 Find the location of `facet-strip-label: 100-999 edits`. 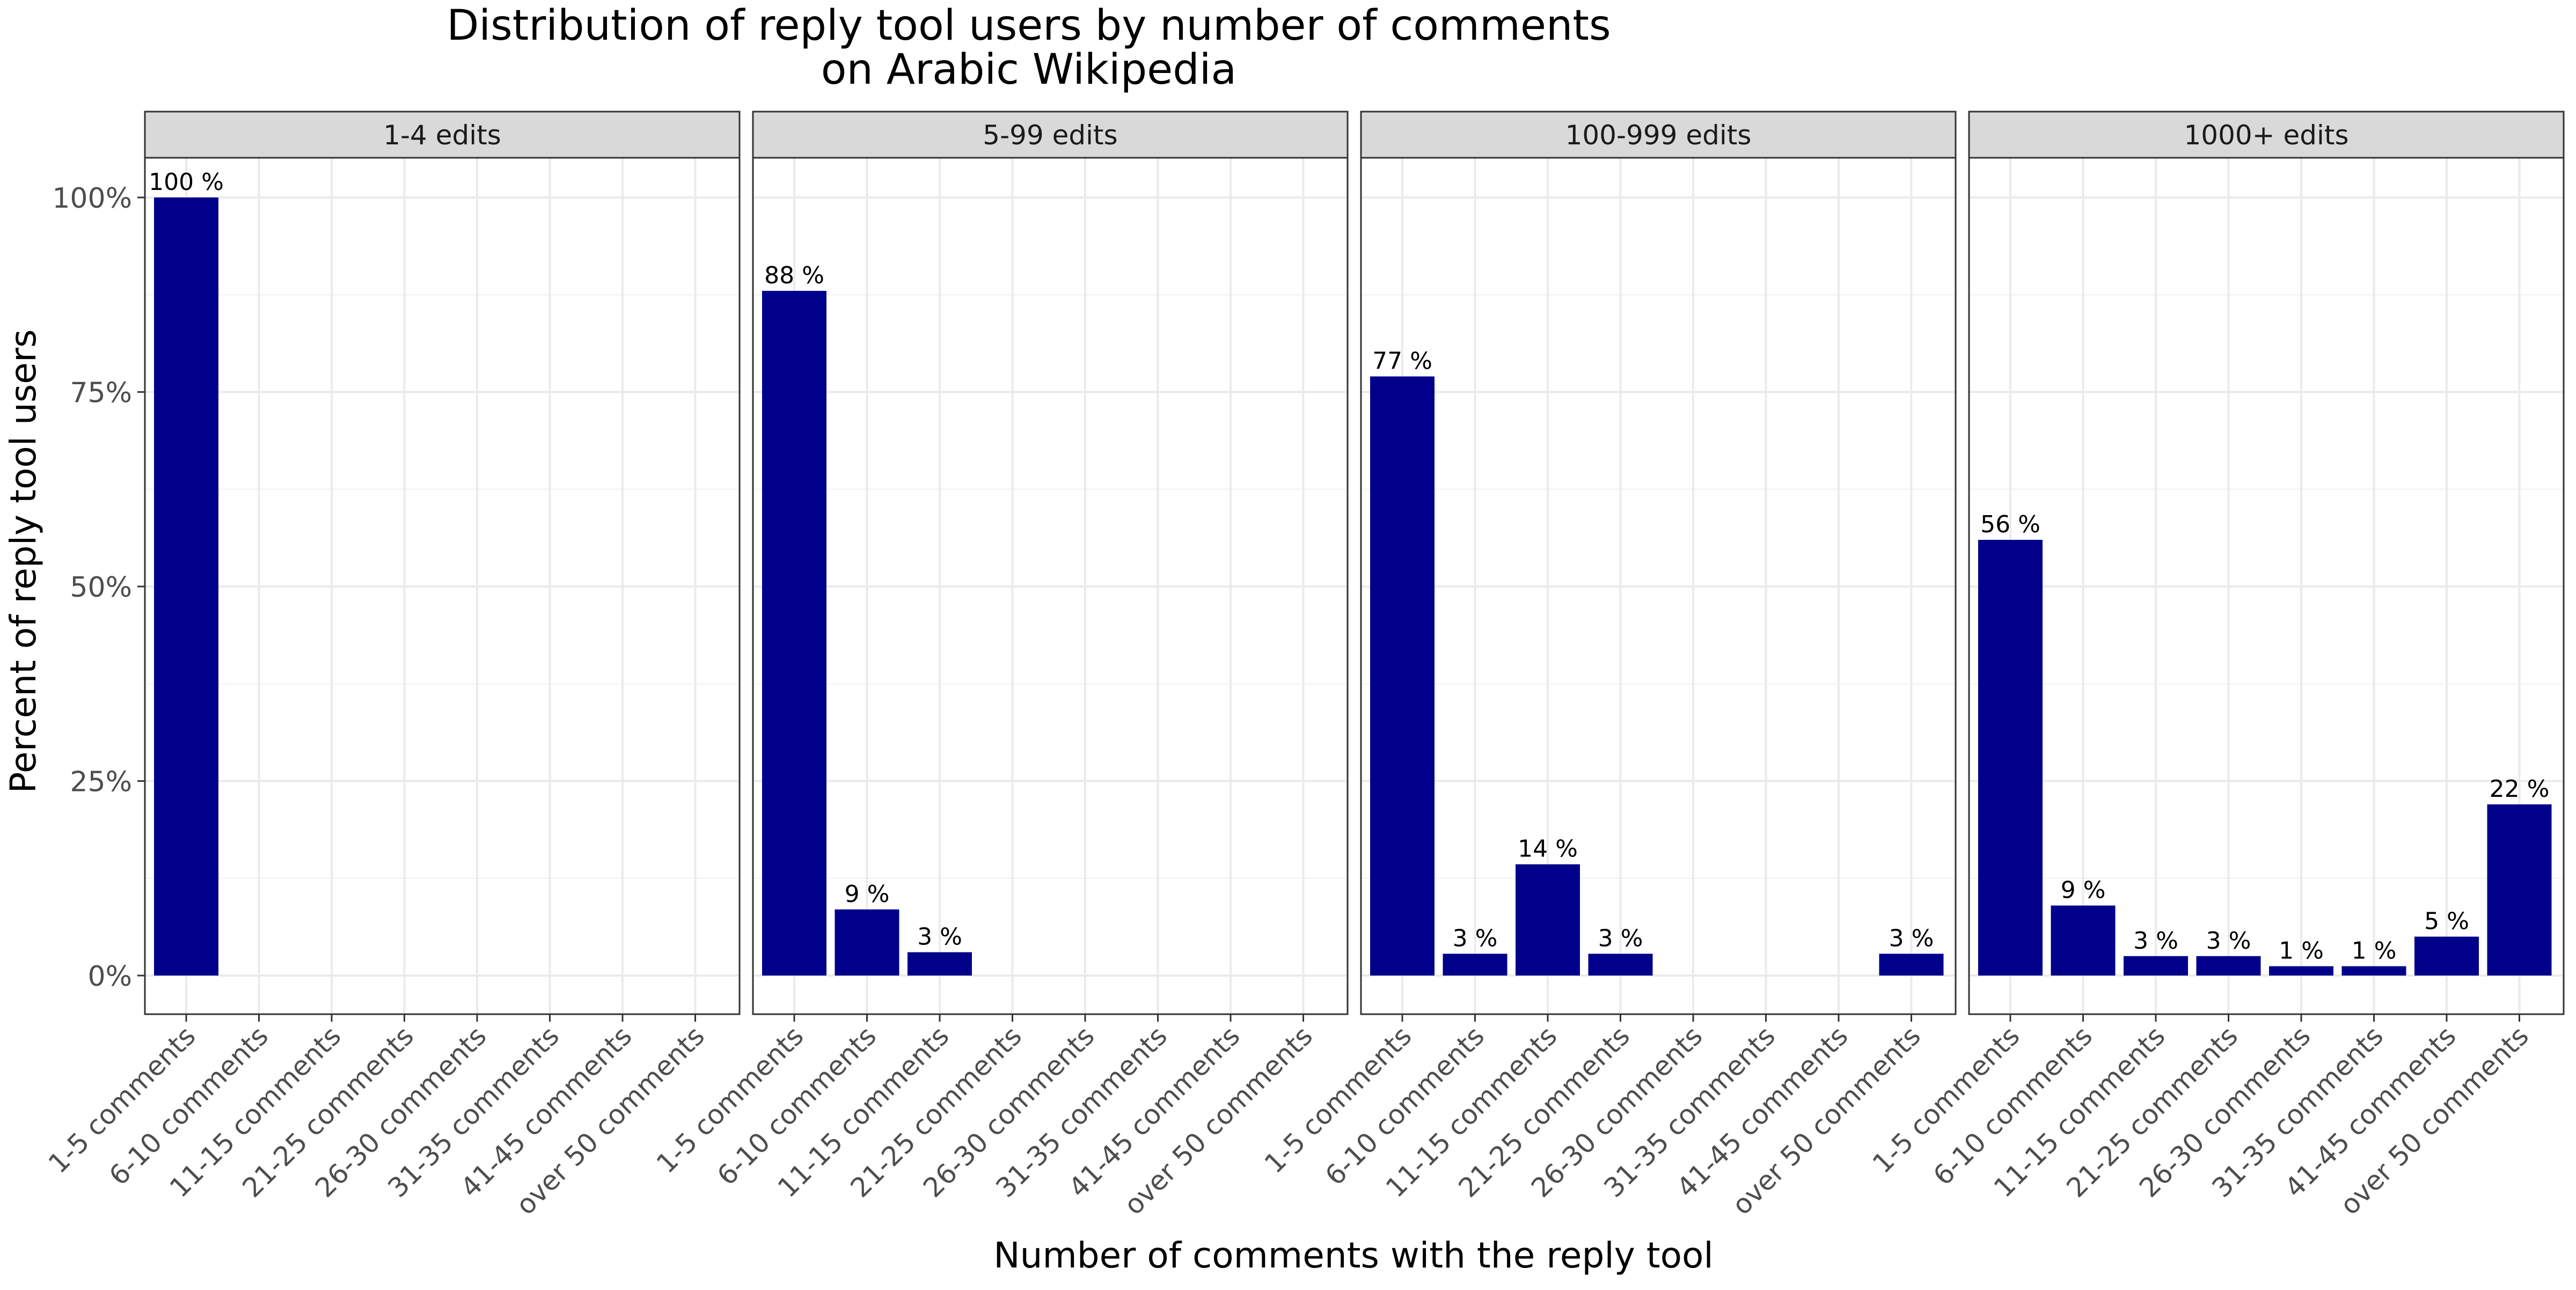

facet-strip-label: 100-999 edits is located at coordinates (1658, 135).